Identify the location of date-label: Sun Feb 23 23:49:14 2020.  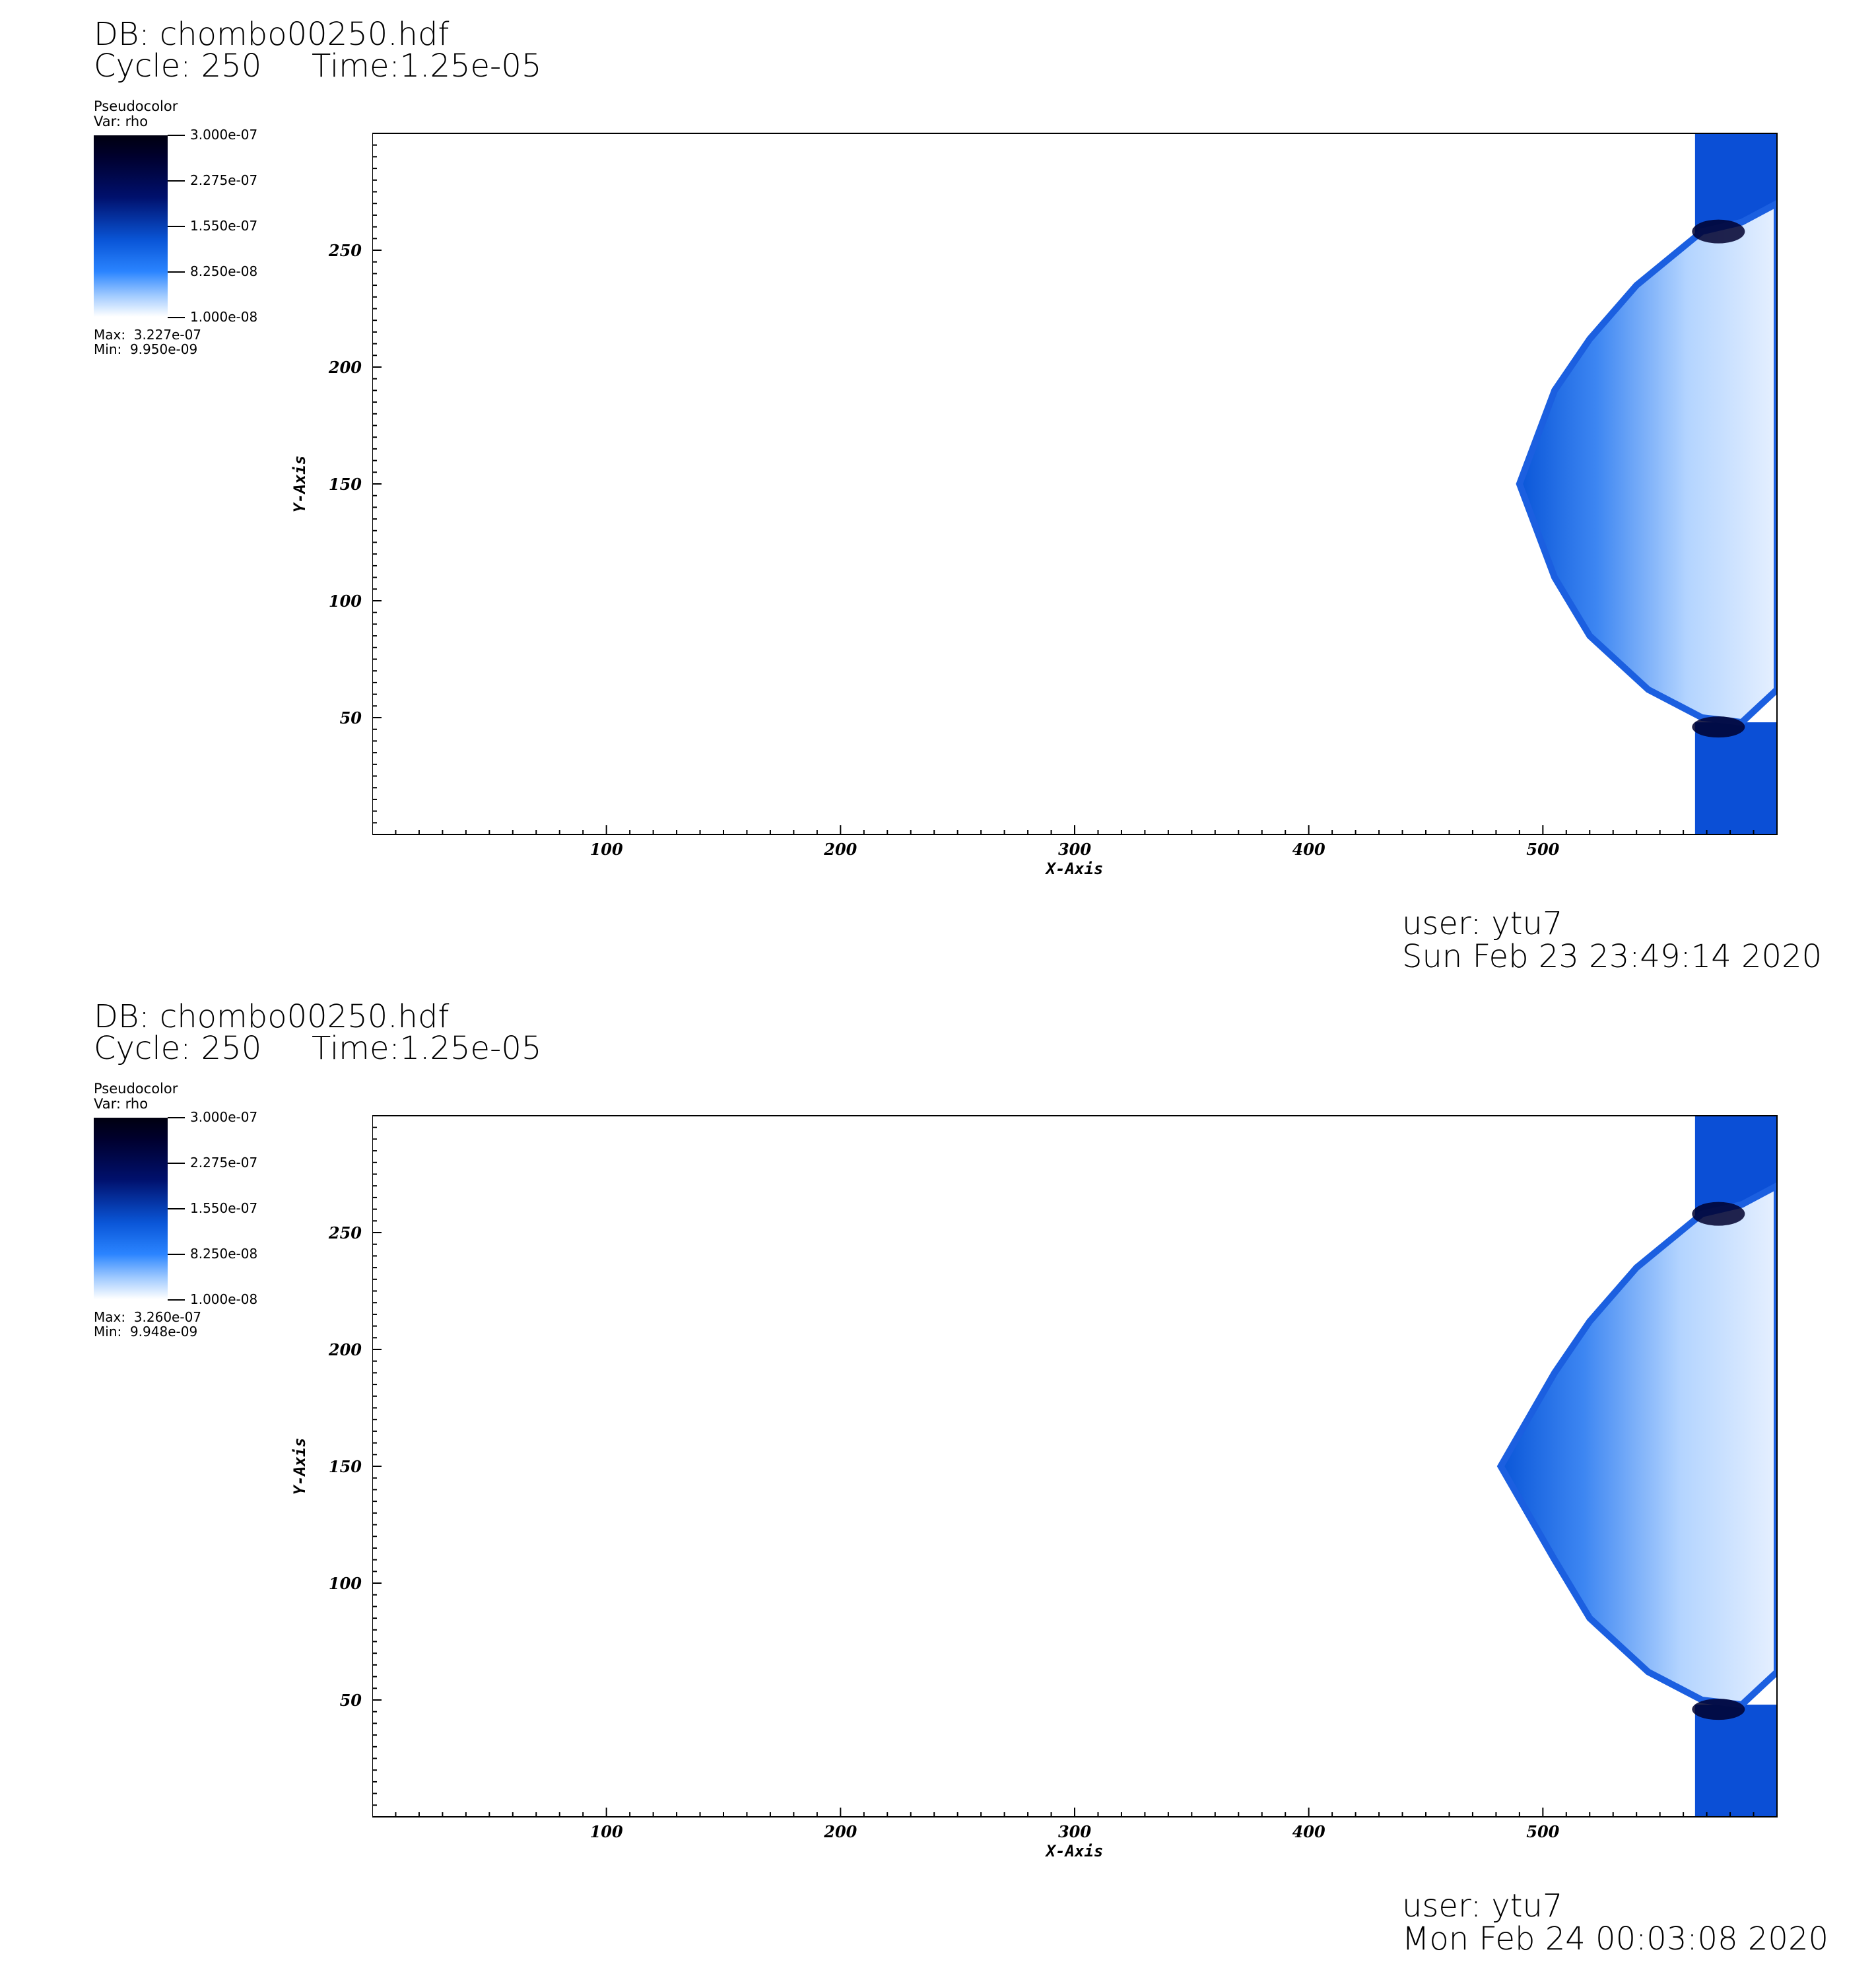
(1612, 957).